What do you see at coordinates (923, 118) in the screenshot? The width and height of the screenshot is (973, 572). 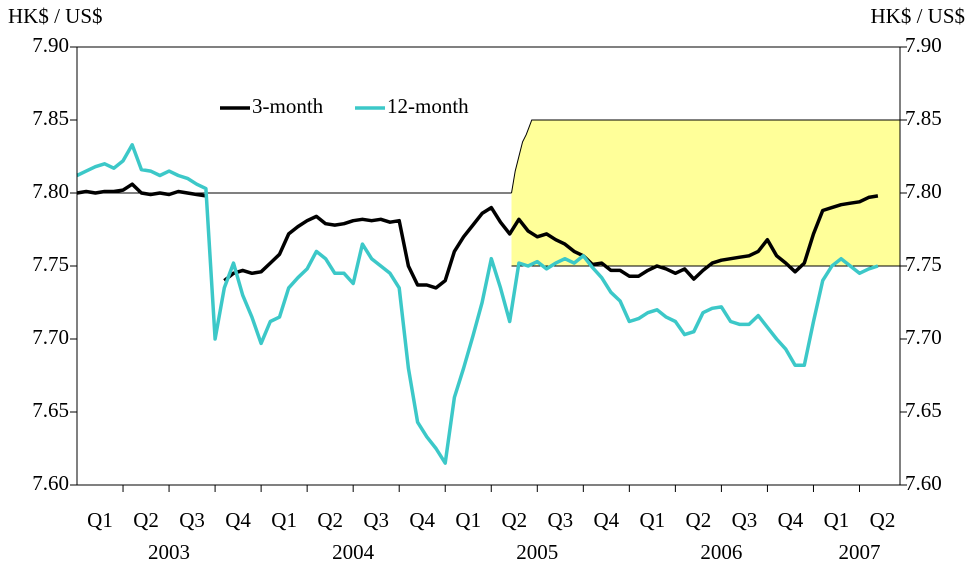 I see `y-tick-label-right: 7.85` at bounding box center [923, 118].